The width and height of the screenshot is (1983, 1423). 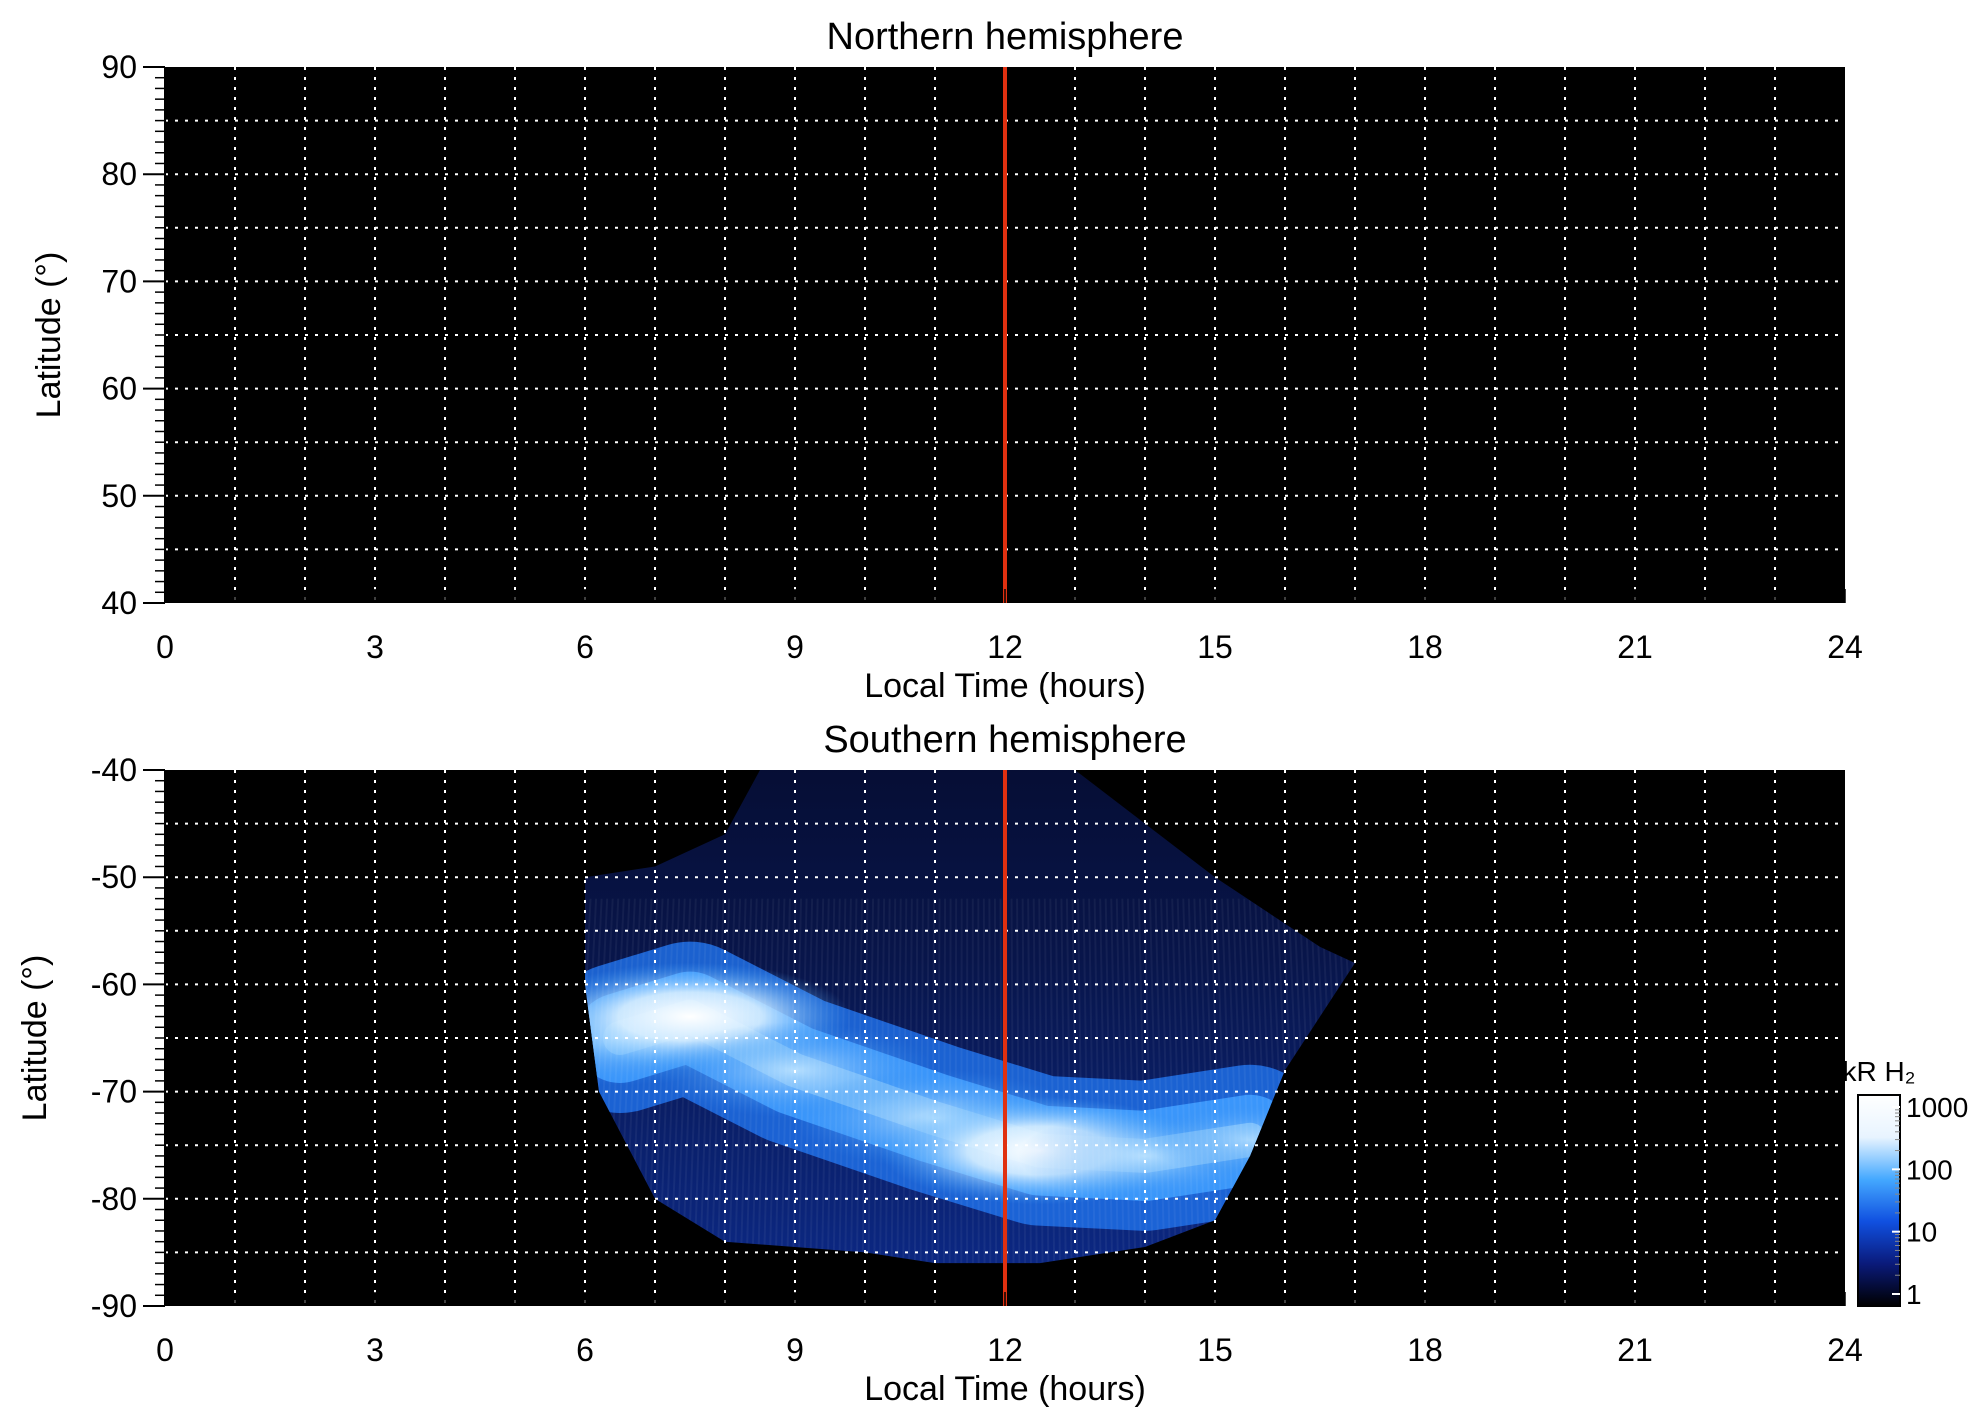 I want to click on colorbar-tick-label: 10, so click(x=1921, y=1232).